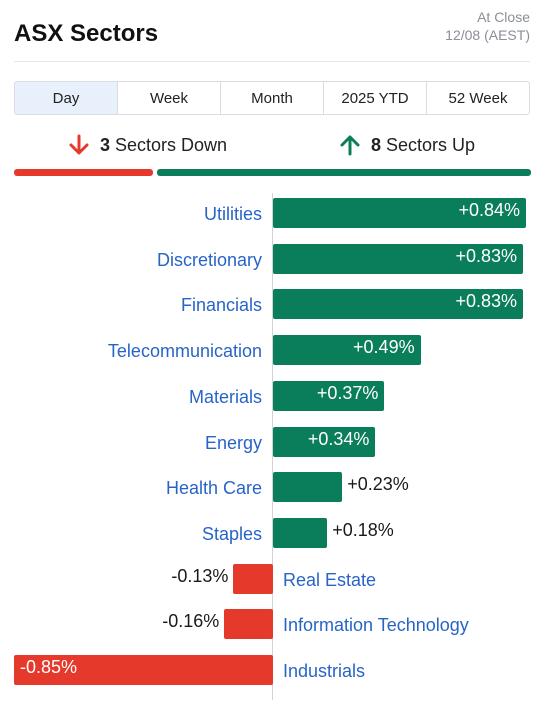 Image resolution: width=538 pixels, height=702 pixels. Describe the element at coordinates (184, 351) in the screenshot. I see `category-label: Telecommunication` at that location.